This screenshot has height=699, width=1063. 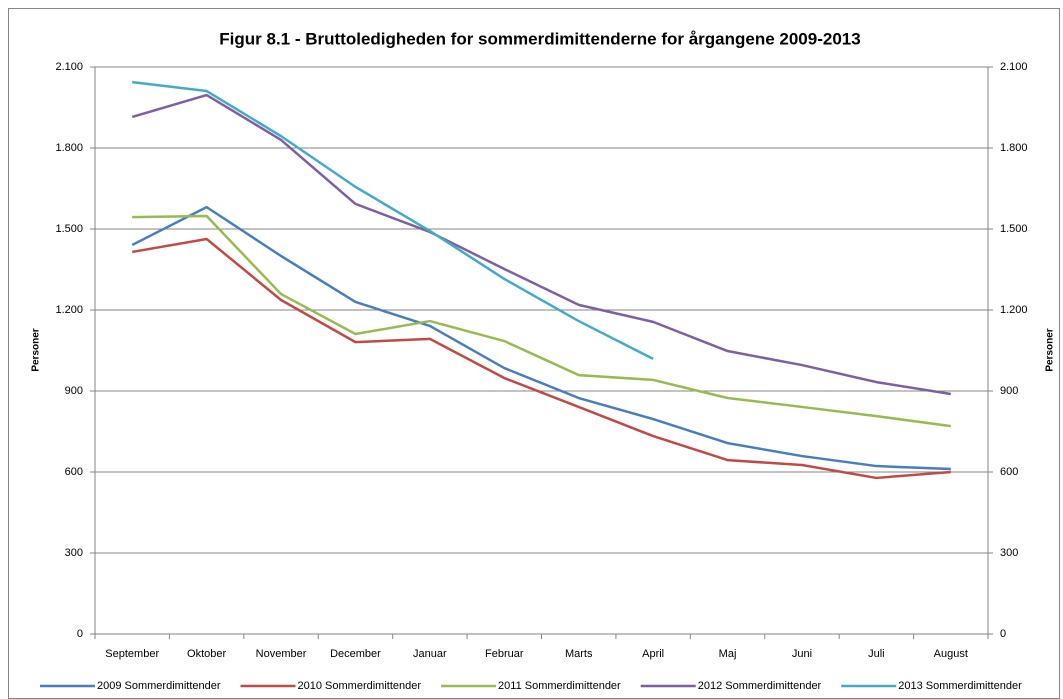 What do you see at coordinates (802, 654) in the screenshot?
I see `x-tick-label: Juni` at bounding box center [802, 654].